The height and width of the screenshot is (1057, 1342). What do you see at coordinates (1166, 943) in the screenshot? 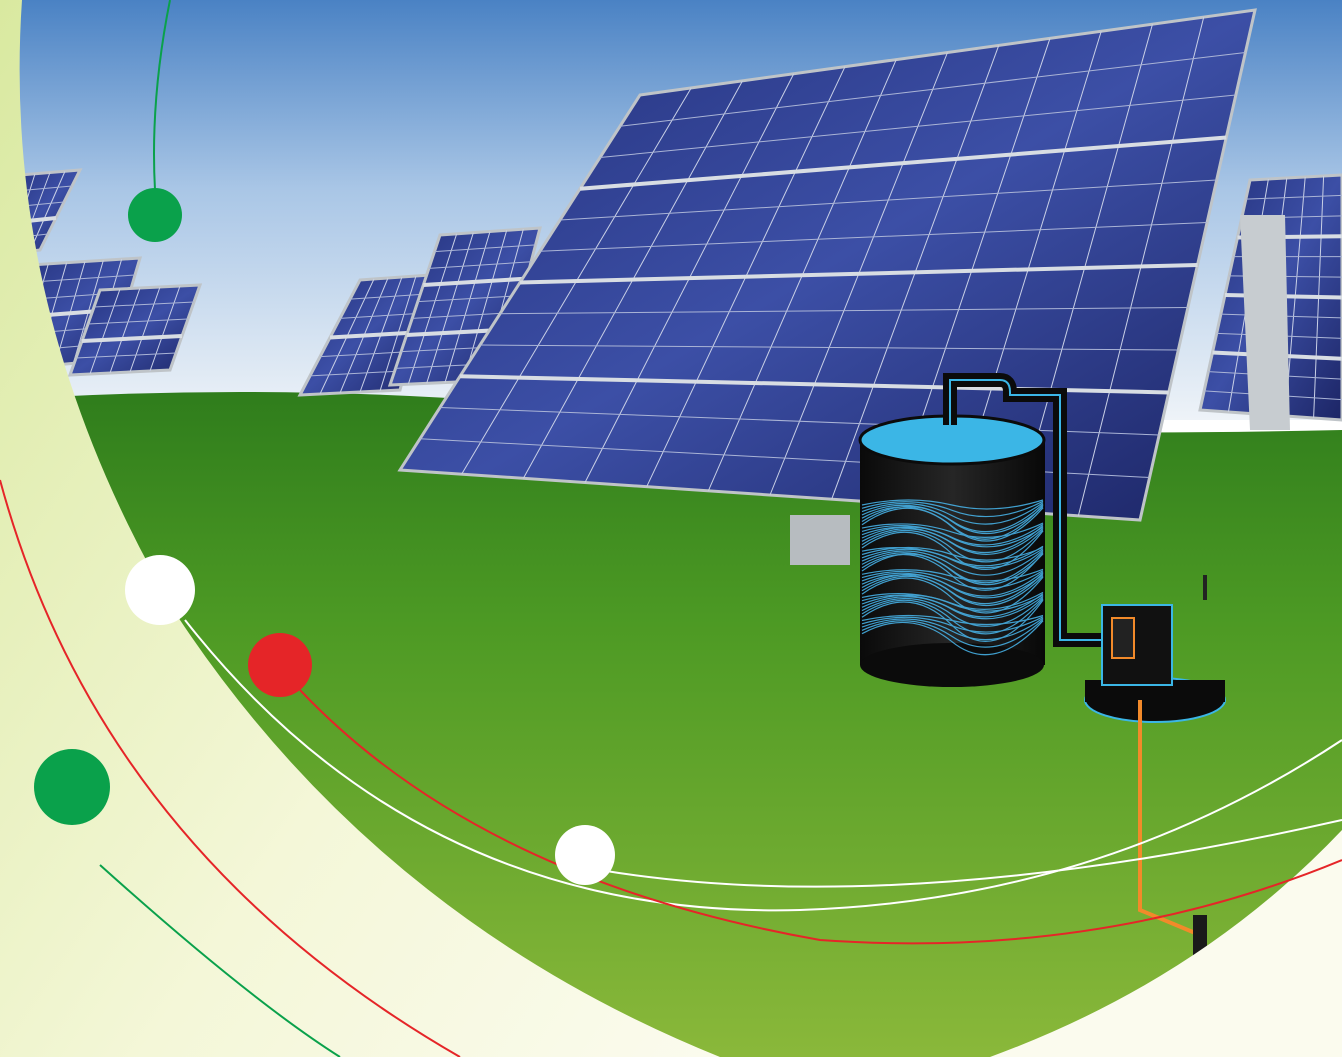
I see `right-curve-panel` at bounding box center [1166, 943].